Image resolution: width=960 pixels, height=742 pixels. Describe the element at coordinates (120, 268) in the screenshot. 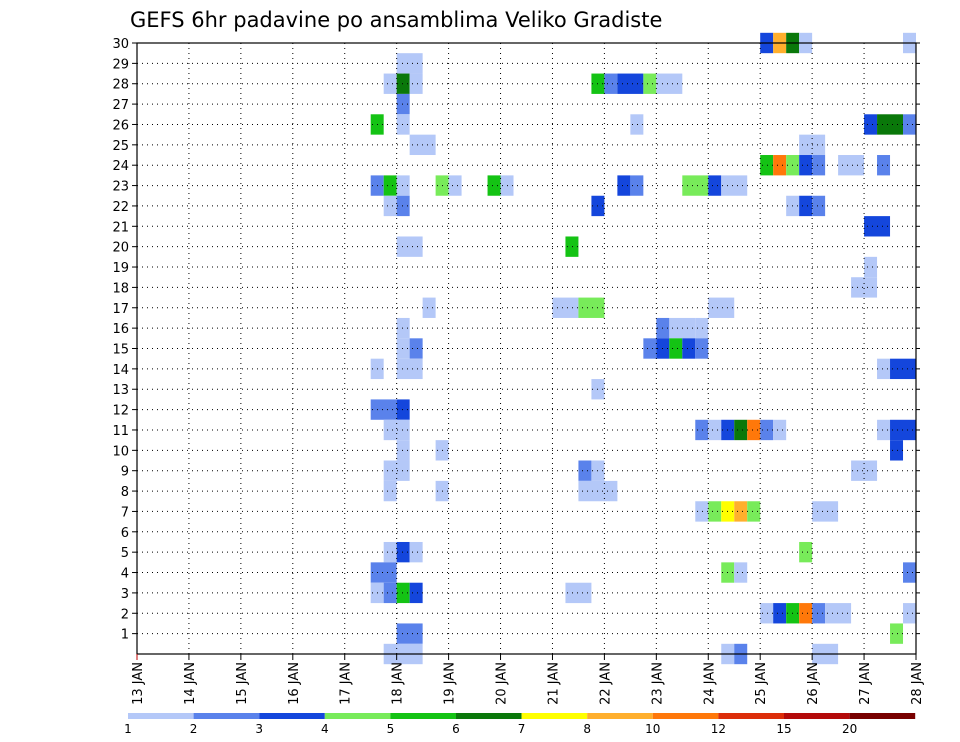

I see `y-tick-label: 19` at that location.